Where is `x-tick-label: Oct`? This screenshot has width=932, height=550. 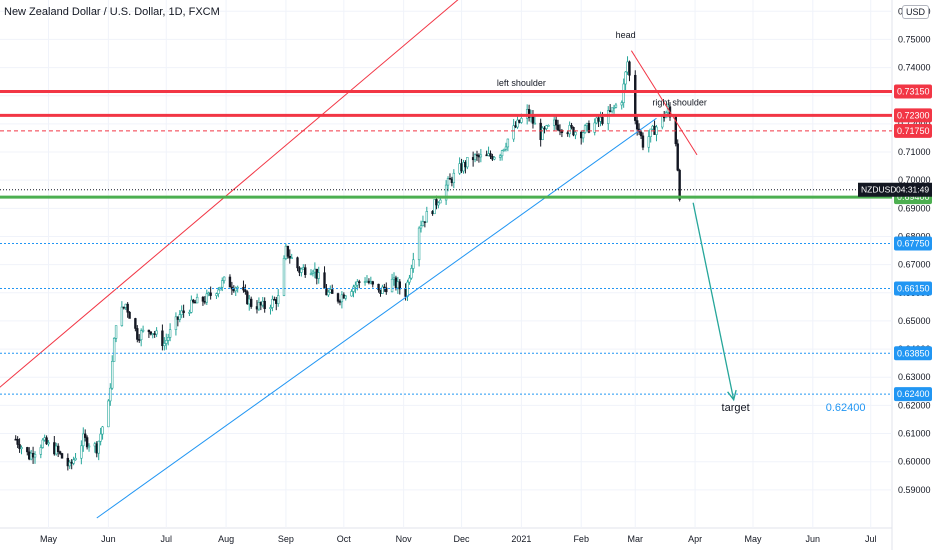 x-tick-label: Oct is located at coordinates (344, 539).